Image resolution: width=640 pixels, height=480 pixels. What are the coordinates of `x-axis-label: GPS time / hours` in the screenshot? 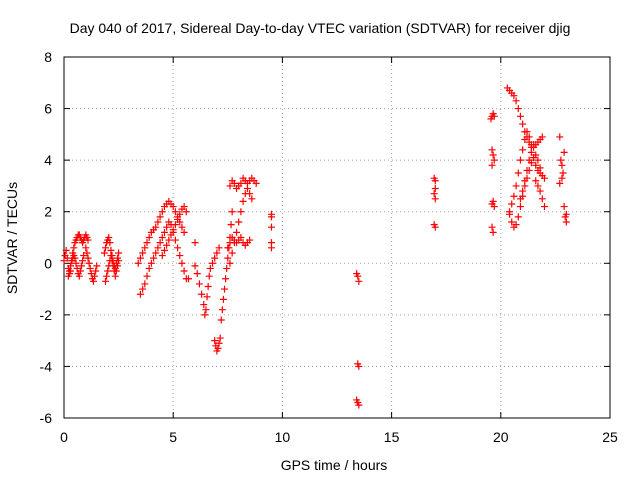 It's located at (334, 465).